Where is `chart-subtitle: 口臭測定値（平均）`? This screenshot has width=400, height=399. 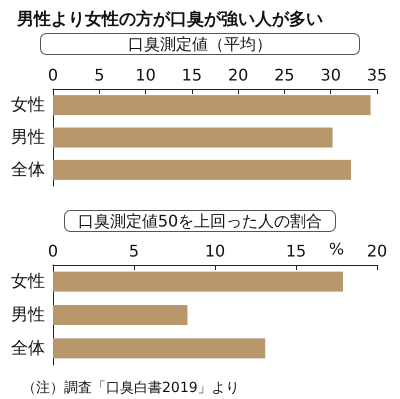 chart-subtitle: 口臭測定値（平均） is located at coordinates (200, 44).